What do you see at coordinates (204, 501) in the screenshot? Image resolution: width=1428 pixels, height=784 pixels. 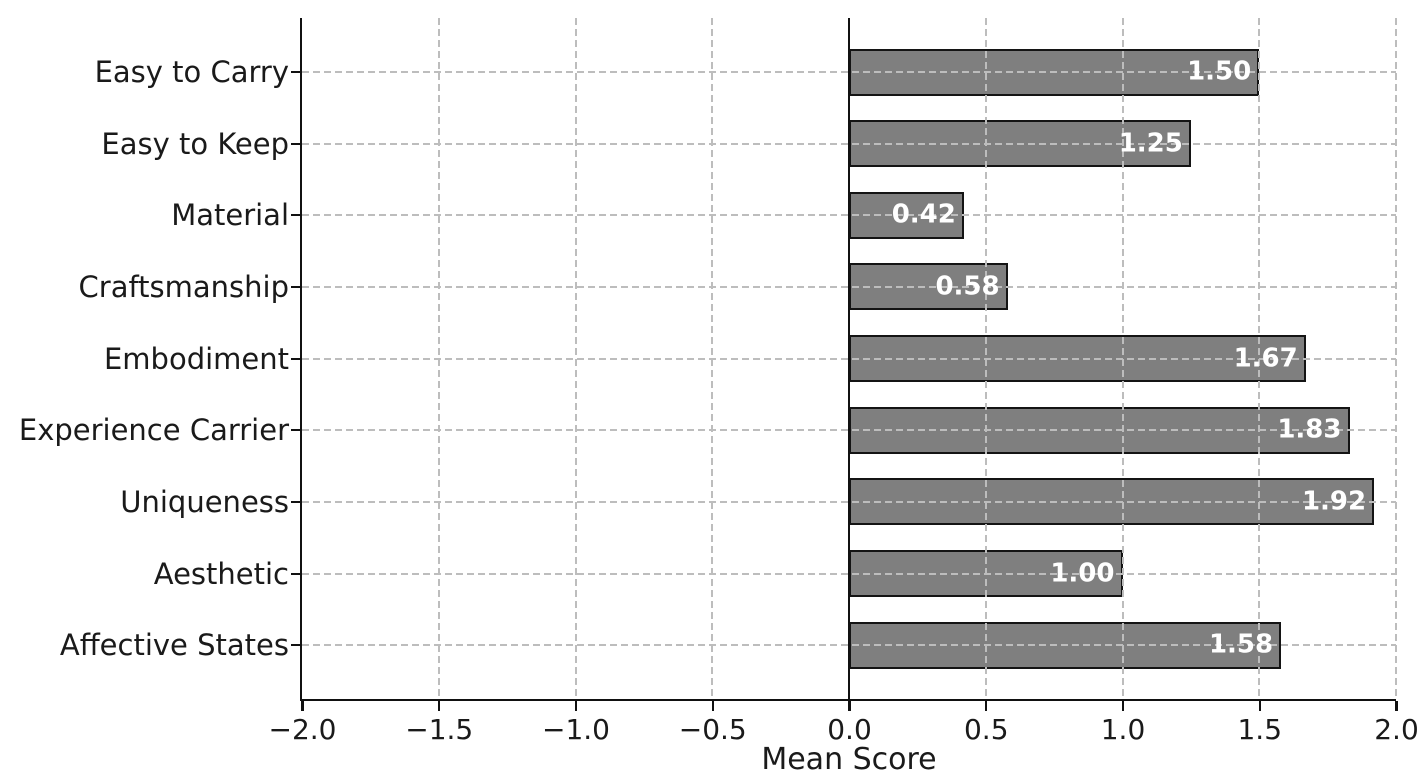 I see `category-label: Uniqueness` at bounding box center [204, 501].